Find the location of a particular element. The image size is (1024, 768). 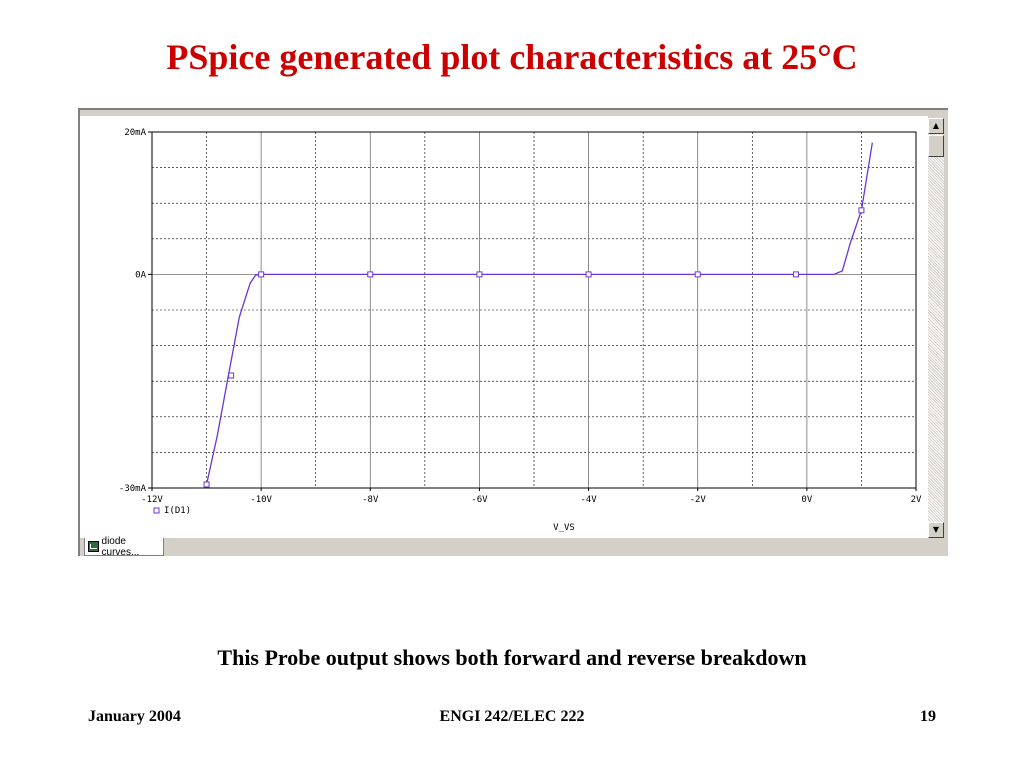

vertical-scrollbar: ▲ ▼ is located at coordinates (936, 328).